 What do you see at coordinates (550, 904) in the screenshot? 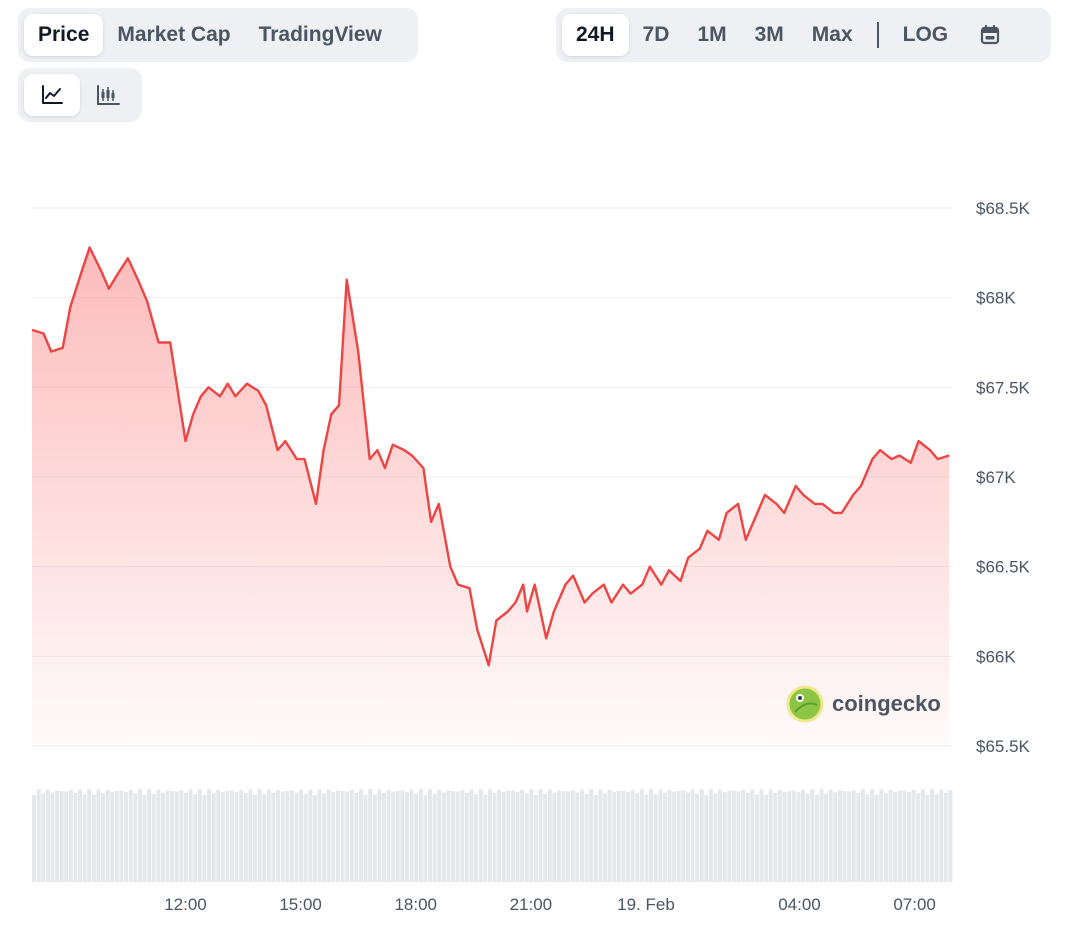
I see `x-axis-labels: 12:00 15:00 18:00 21:00 19. Feb 04:00 07:00` at bounding box center [550, 904].